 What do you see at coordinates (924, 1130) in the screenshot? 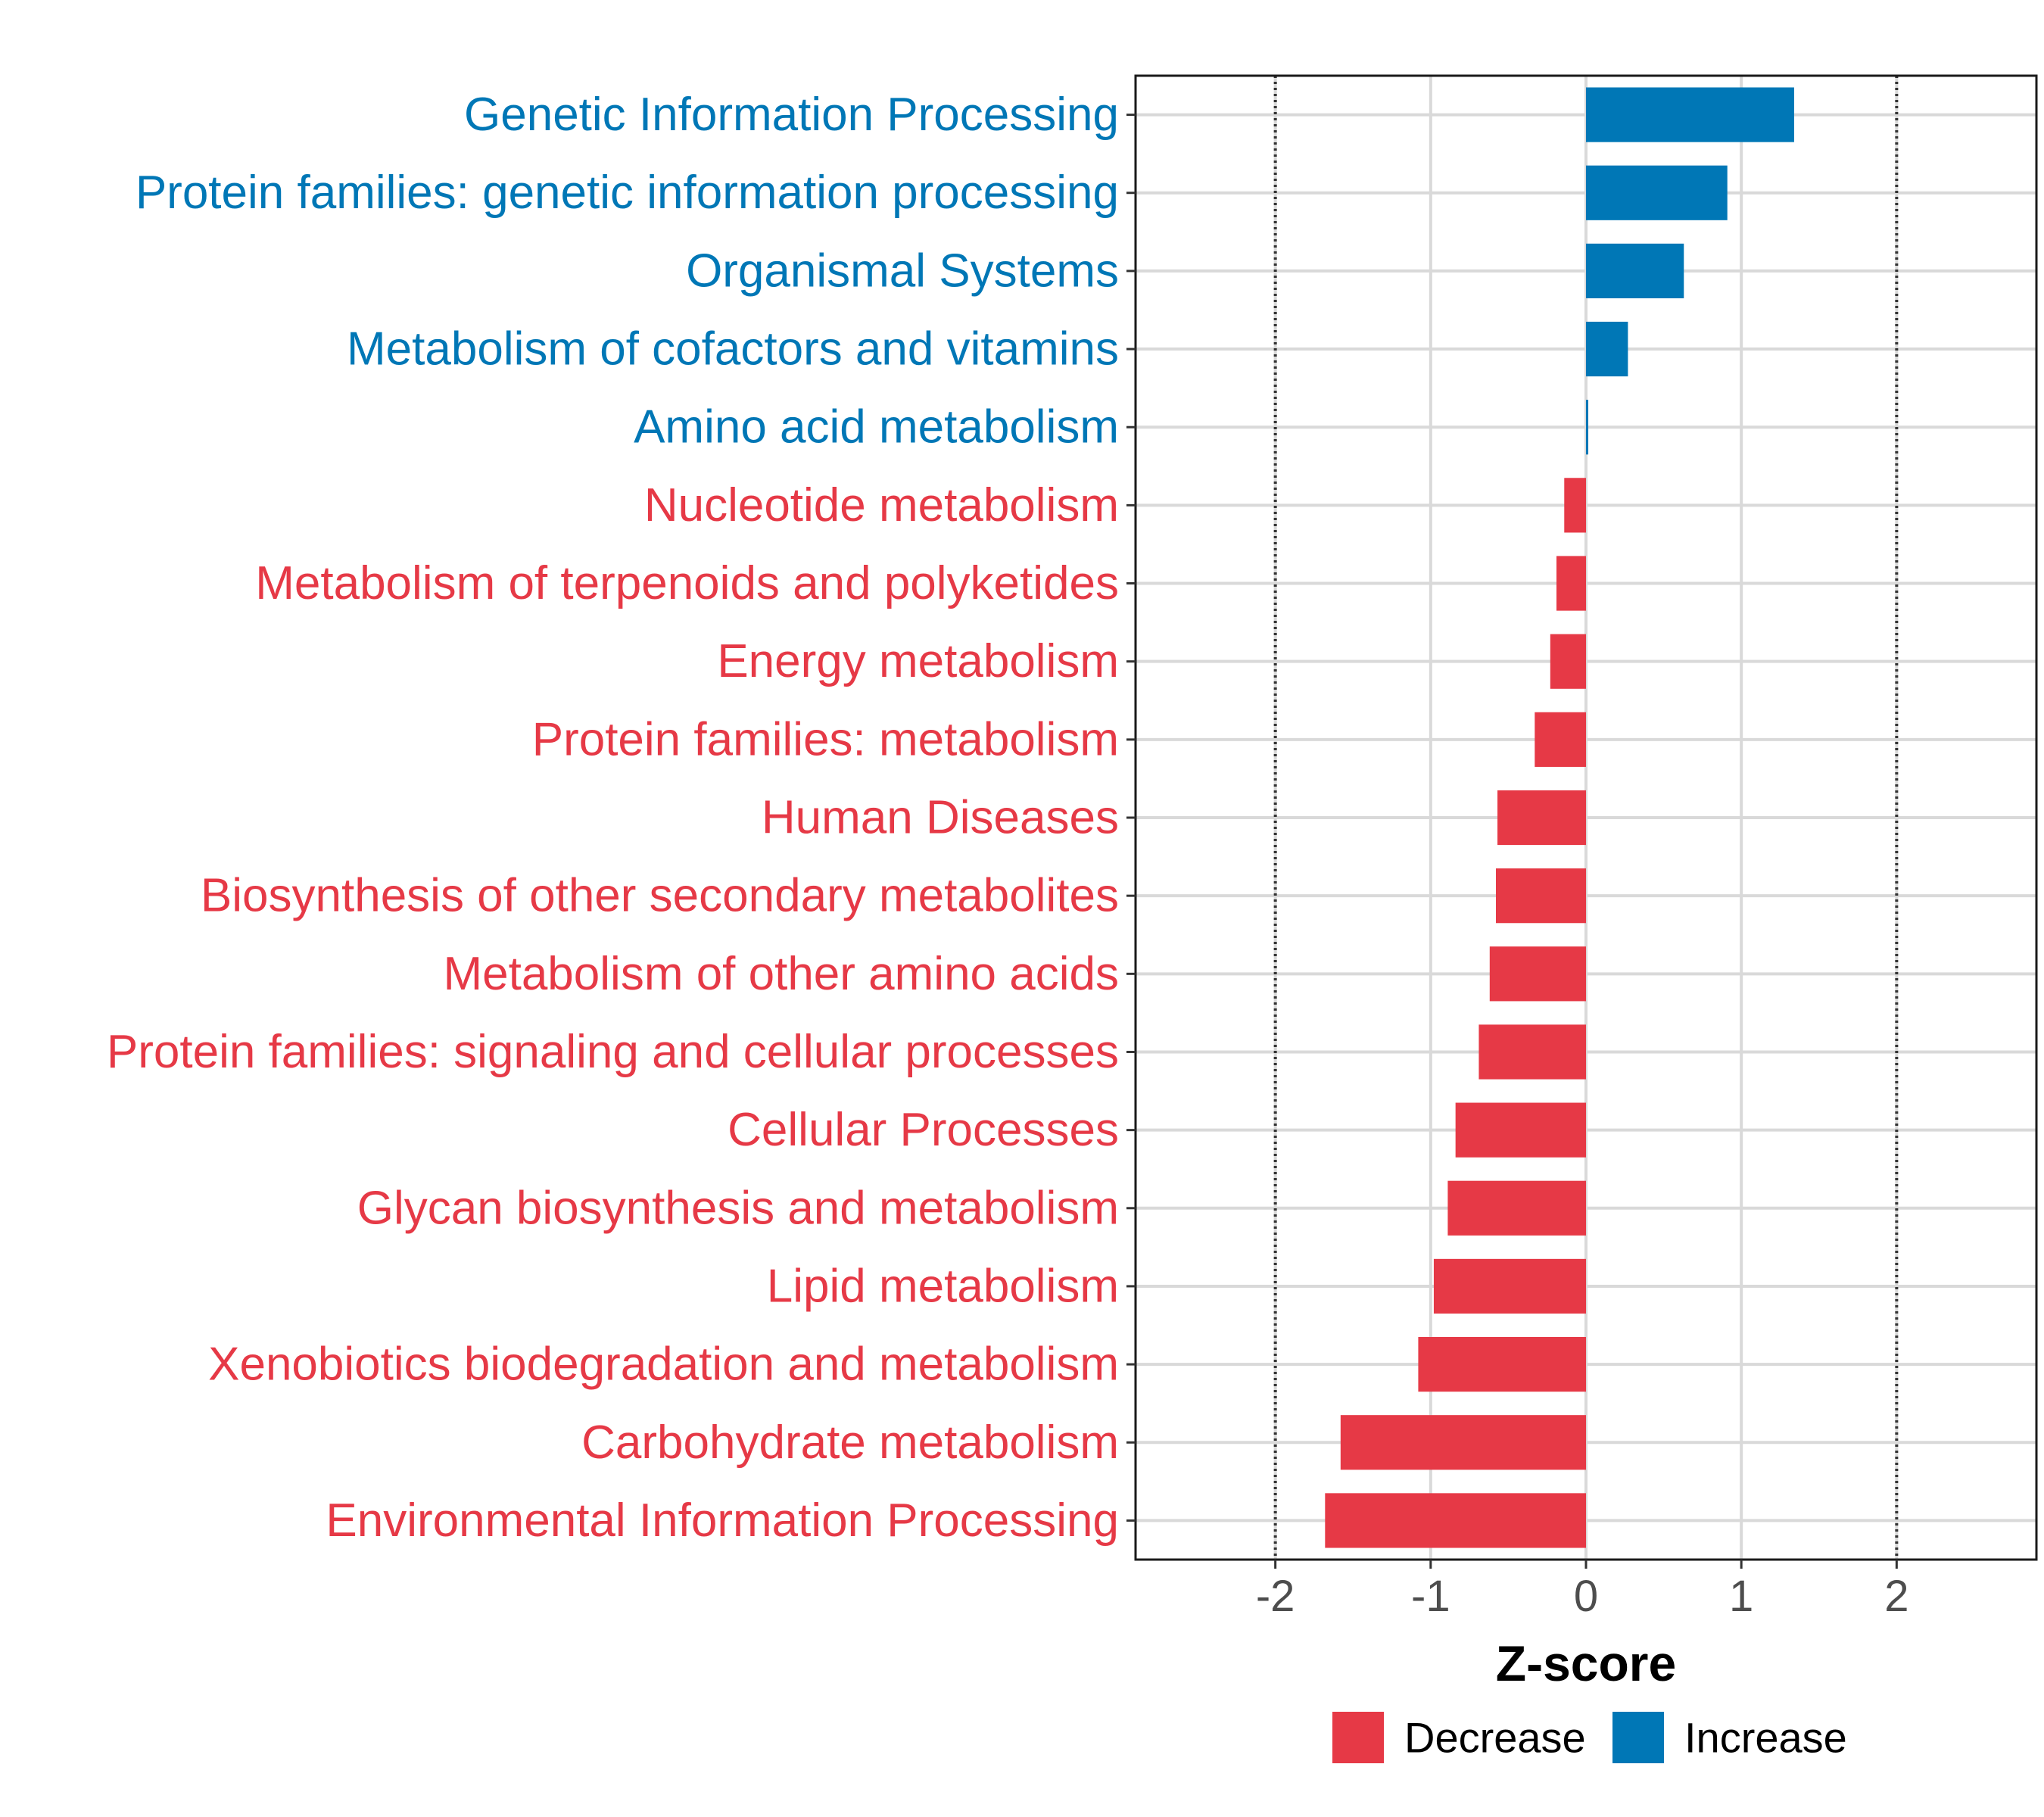
I see `category-label-13: Cellular Processes` at bounding box center [924, 1130].